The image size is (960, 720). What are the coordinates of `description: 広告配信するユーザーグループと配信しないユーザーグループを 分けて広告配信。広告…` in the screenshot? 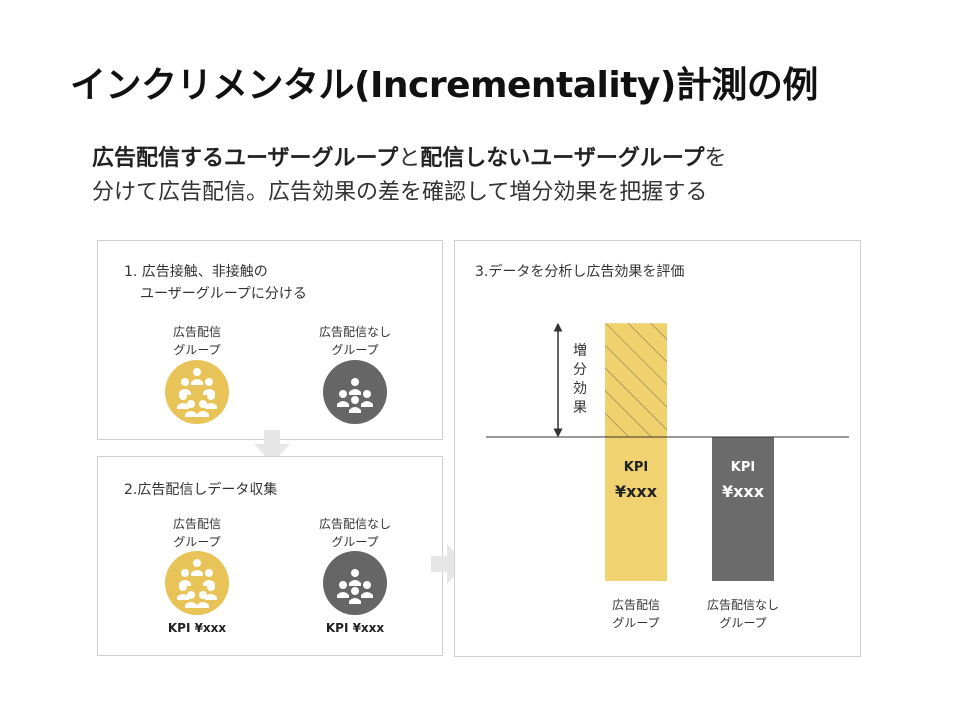 It's located at (492, 176).